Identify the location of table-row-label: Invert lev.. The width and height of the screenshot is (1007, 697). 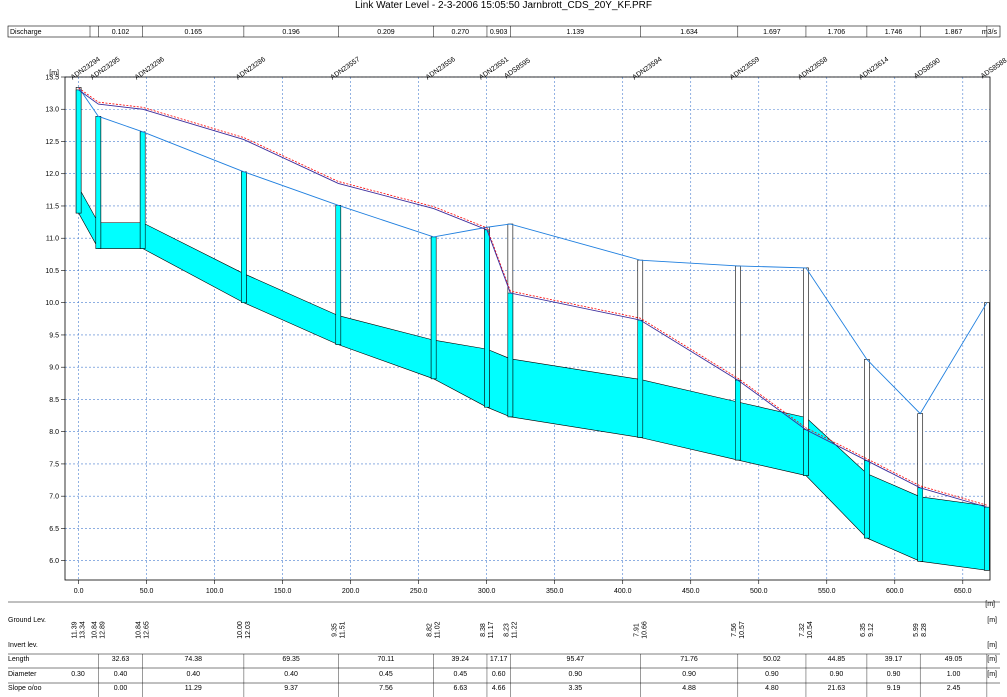
(23, 645).